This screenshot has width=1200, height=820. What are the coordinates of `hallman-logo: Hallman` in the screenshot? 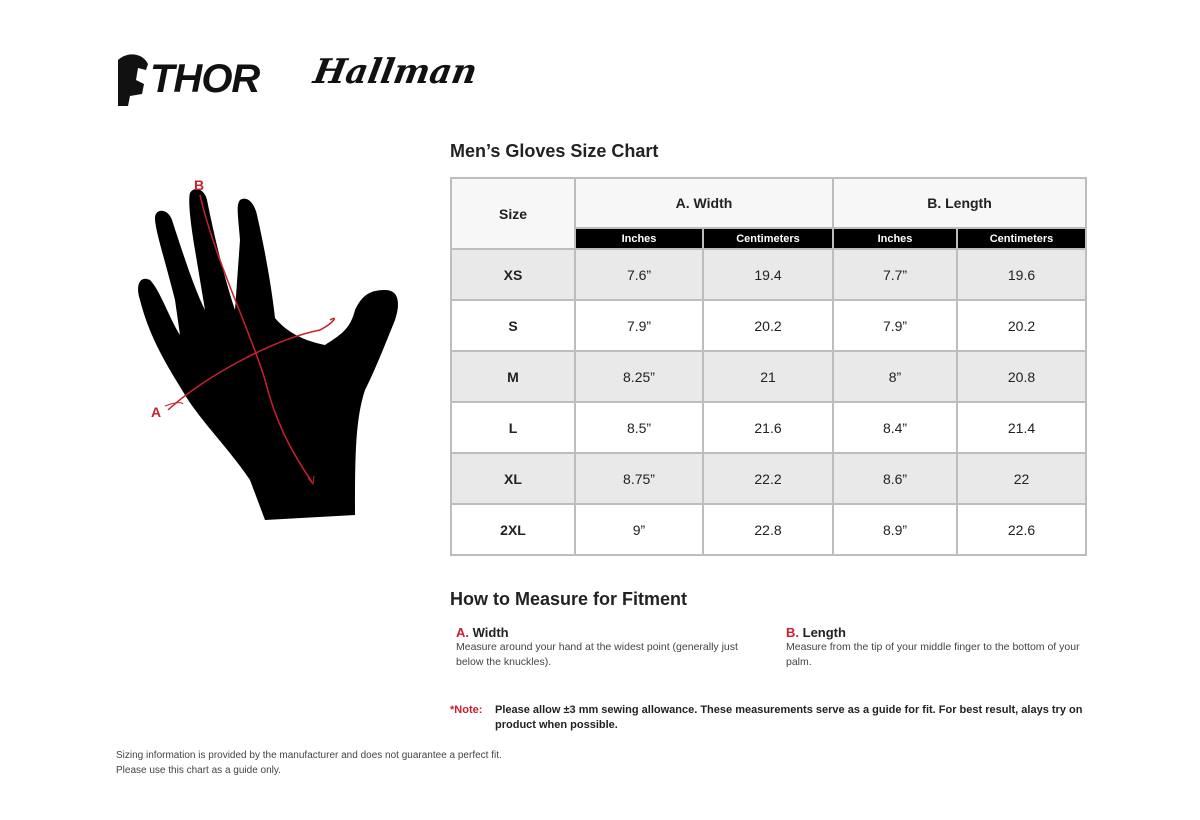 It's located at (395, 72).